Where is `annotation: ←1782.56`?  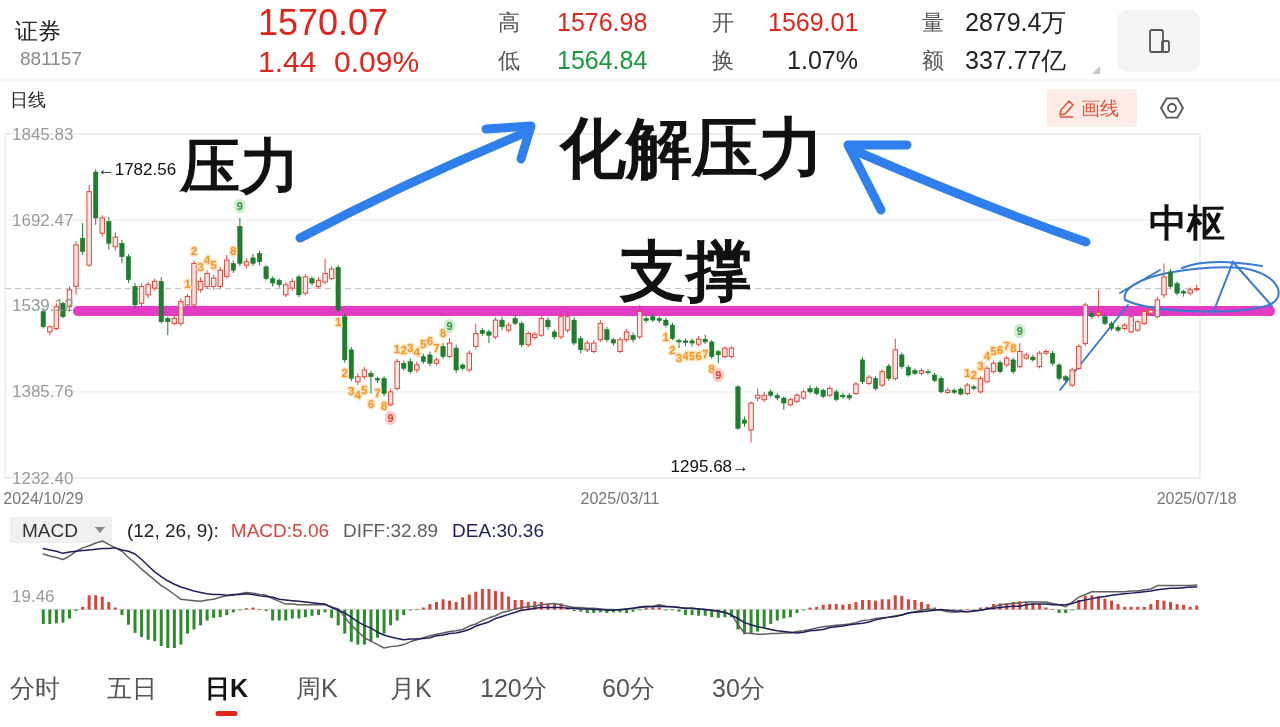
annotation: ←1782.56 is located at coordinates (137, 169).